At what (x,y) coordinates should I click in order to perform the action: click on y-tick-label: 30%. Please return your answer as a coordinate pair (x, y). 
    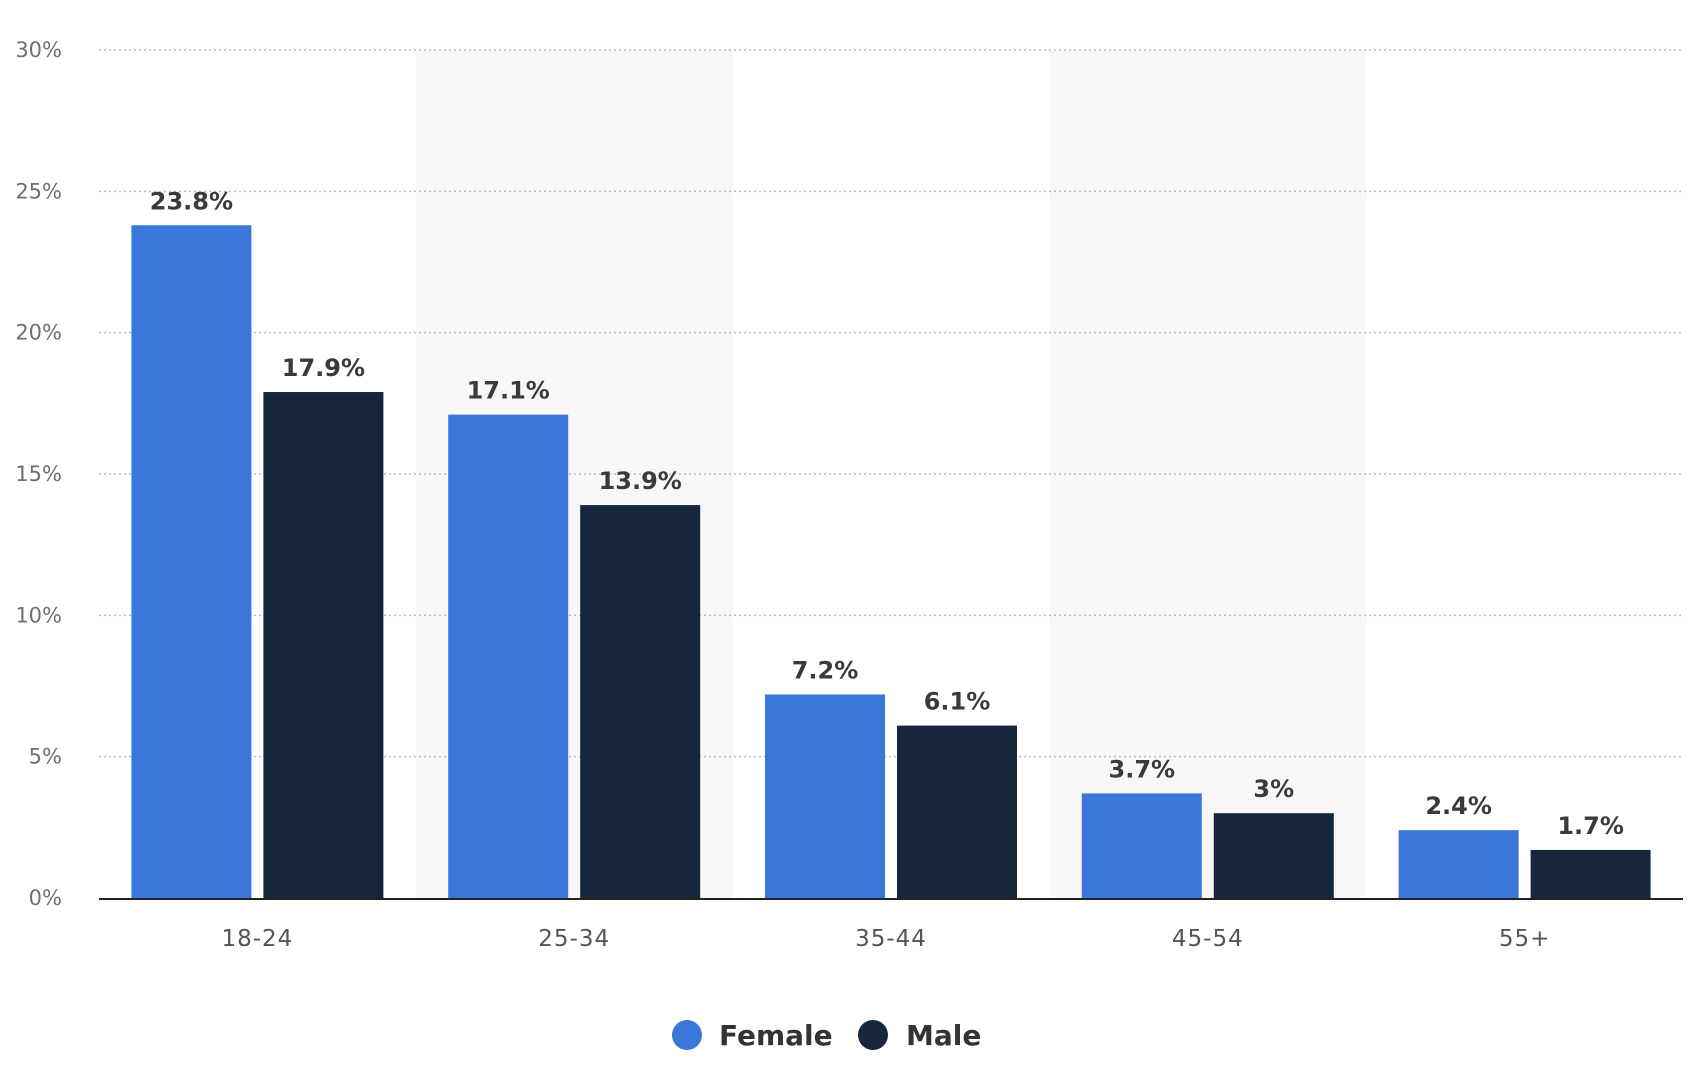
    Looking at the image, I should click on (38, 50).